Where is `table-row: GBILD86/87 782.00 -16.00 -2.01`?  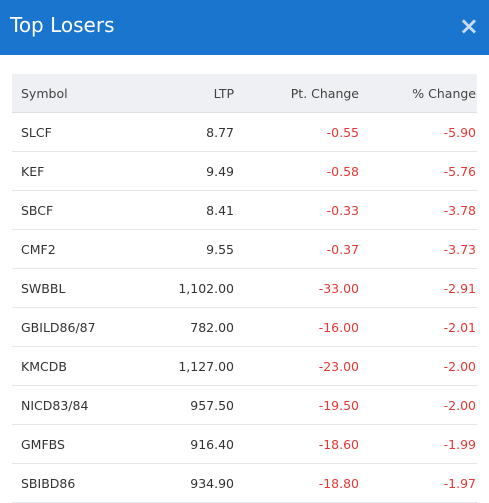 table-row: GBILD86/87 782.00 -16.00 -2.01 is located at coordinates (244, 327).